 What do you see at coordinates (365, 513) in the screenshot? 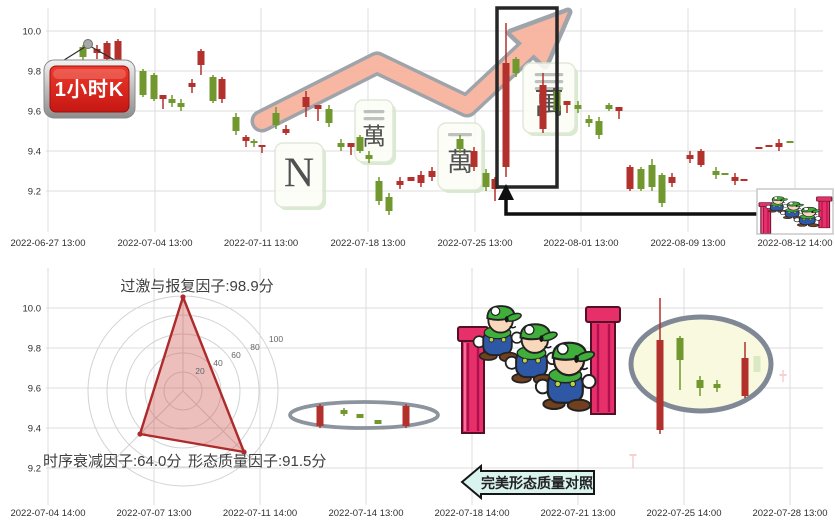
I see `x-tick-label: 2022-07-14 13:00` at bounding box center [365, 513].